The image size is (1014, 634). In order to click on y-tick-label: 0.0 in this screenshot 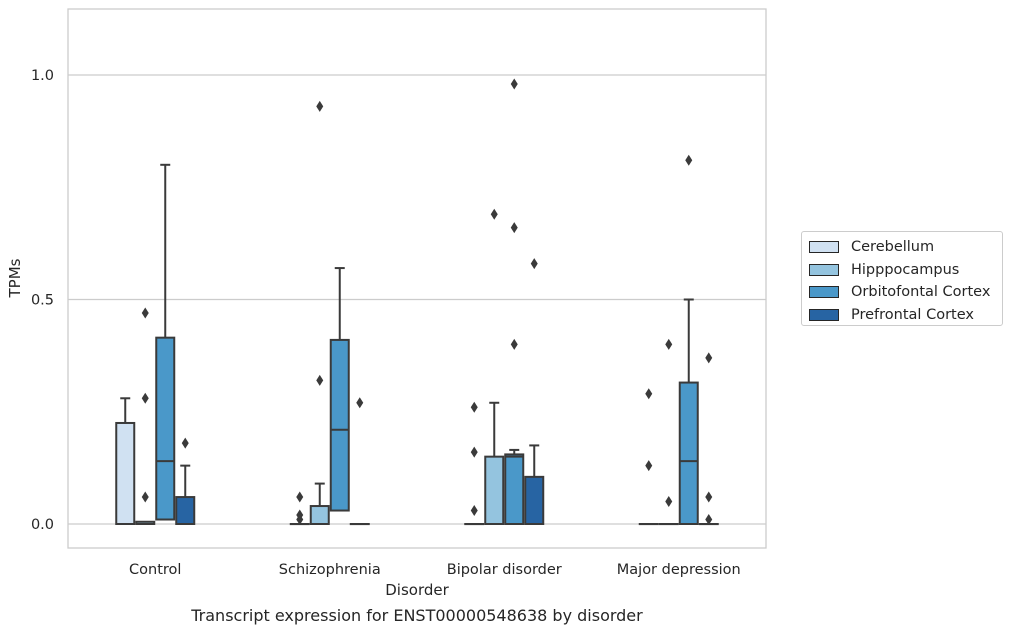, I will do `click(42, 525)`.